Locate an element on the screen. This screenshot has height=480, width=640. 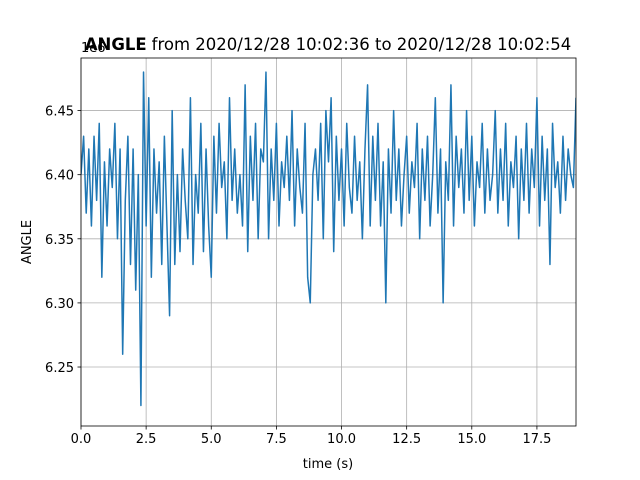
y-tick-label: 6.45 is located at coordinates (59, 112).